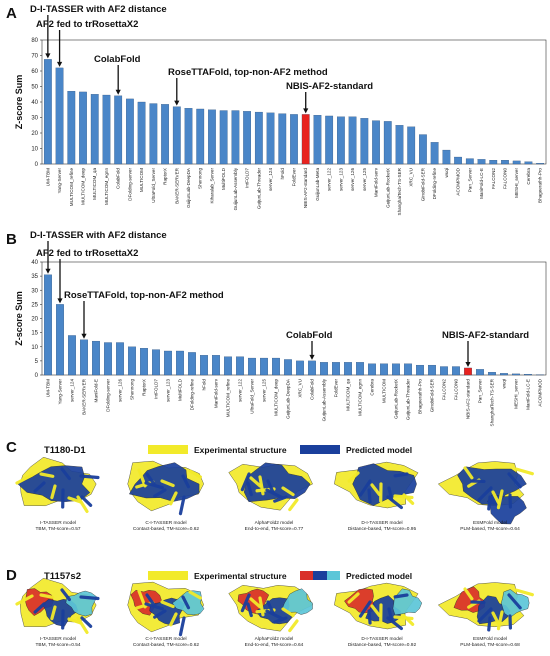 The width and height of the screenshot is (550, 656). What do you see at coordinates (11, 575) in the screenshot?
I see `panel-label-d: D` at bounding box center [11, 575].